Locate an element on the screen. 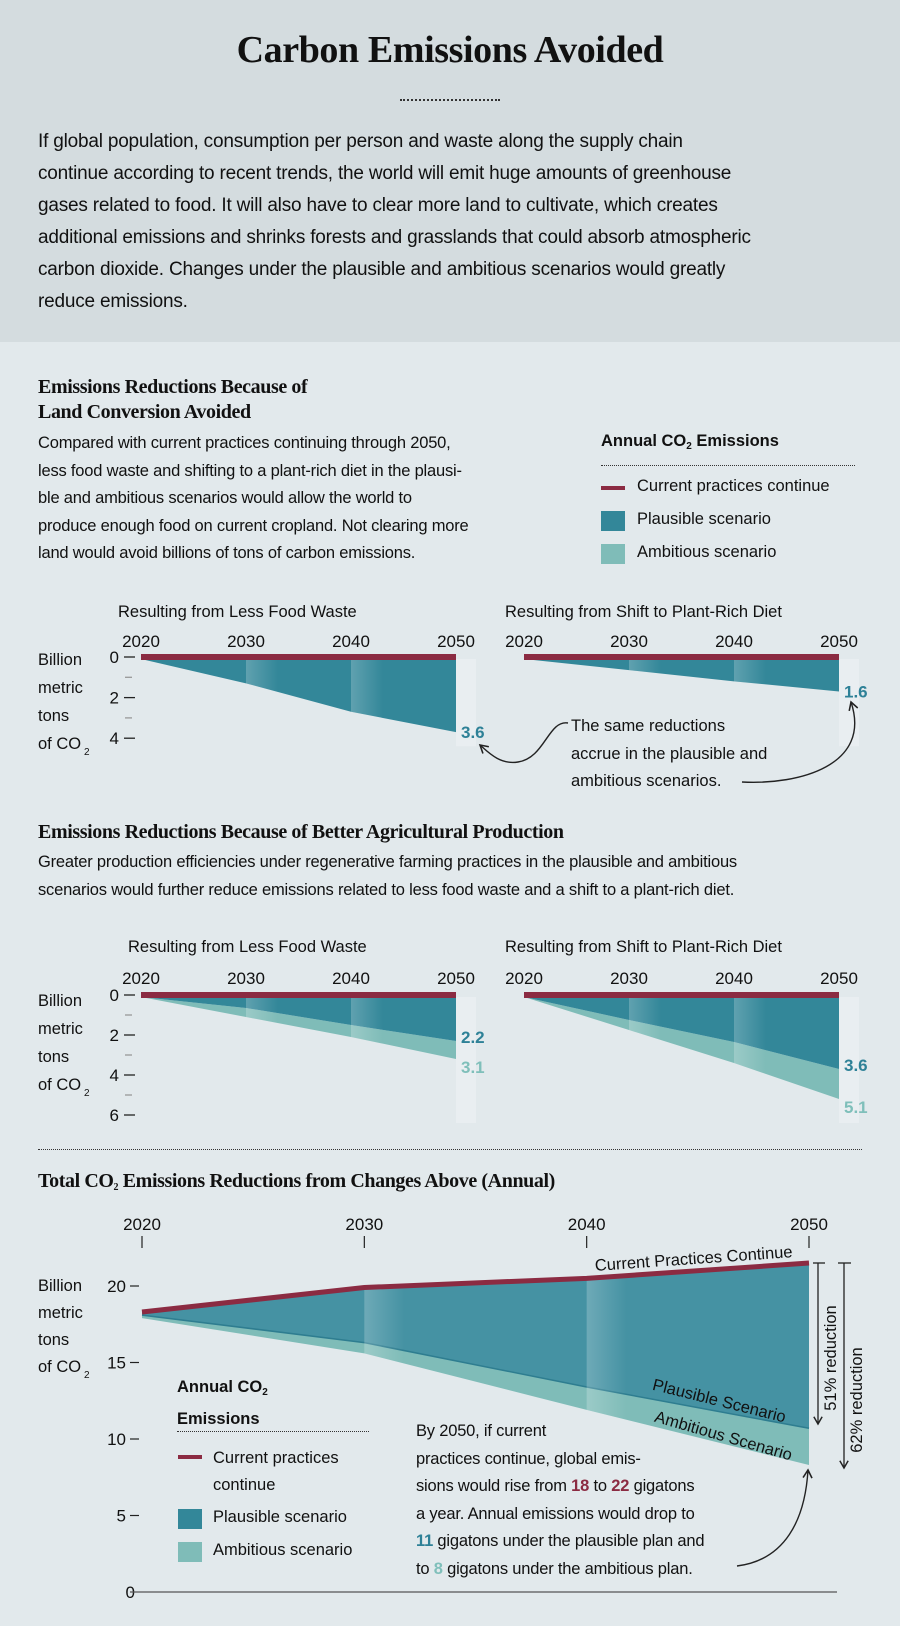 The image size is (900, 1626). intro-line: reduce emissions. is located at coordinates (113, 301).